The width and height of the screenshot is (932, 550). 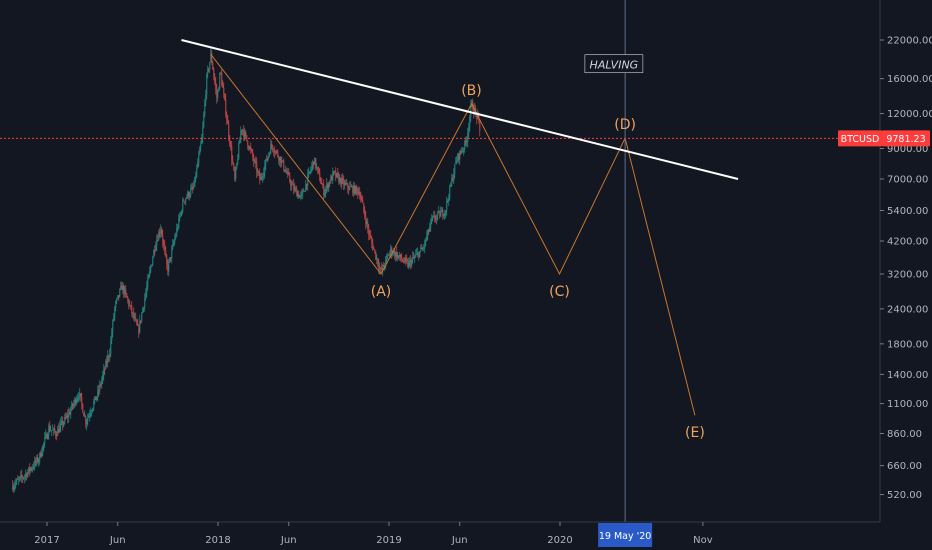 What do you see at coordinates (695, 433) in the screenshot?
I see `wave-label-e: (E)` at bounding box center [695, 433].